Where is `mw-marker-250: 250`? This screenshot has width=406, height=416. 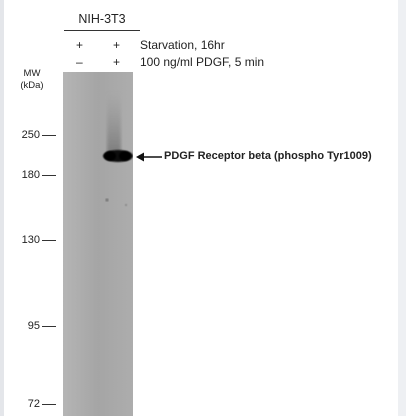 mw-marker-250: 250 is located at coordinates (30, 135).